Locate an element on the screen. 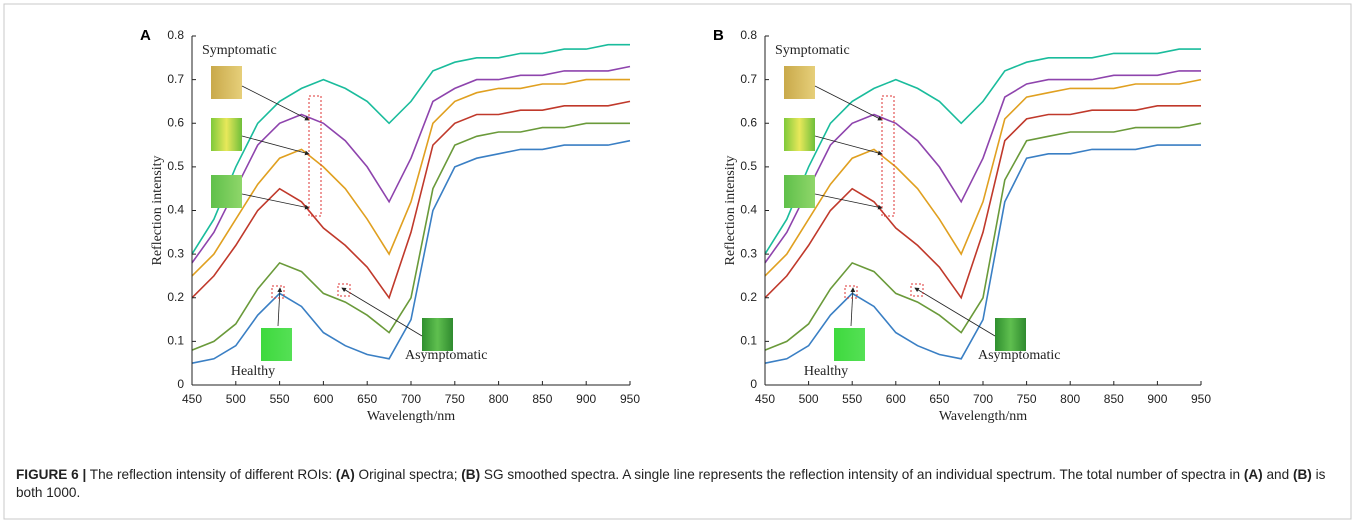 The height and width of the screenshot is (523, 1355). x-axis-label: Wavelength/nm is located at coordinates (411, 416).